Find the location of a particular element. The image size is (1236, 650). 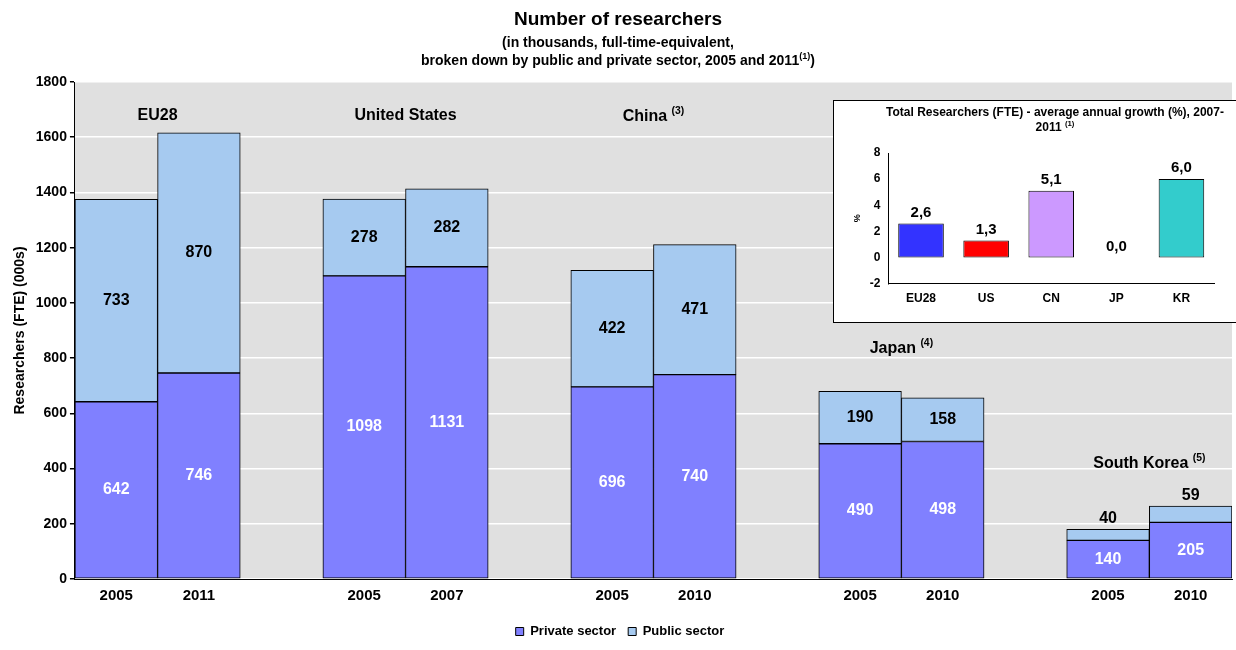

data-label: 190 is located at coordinates (860, 416).